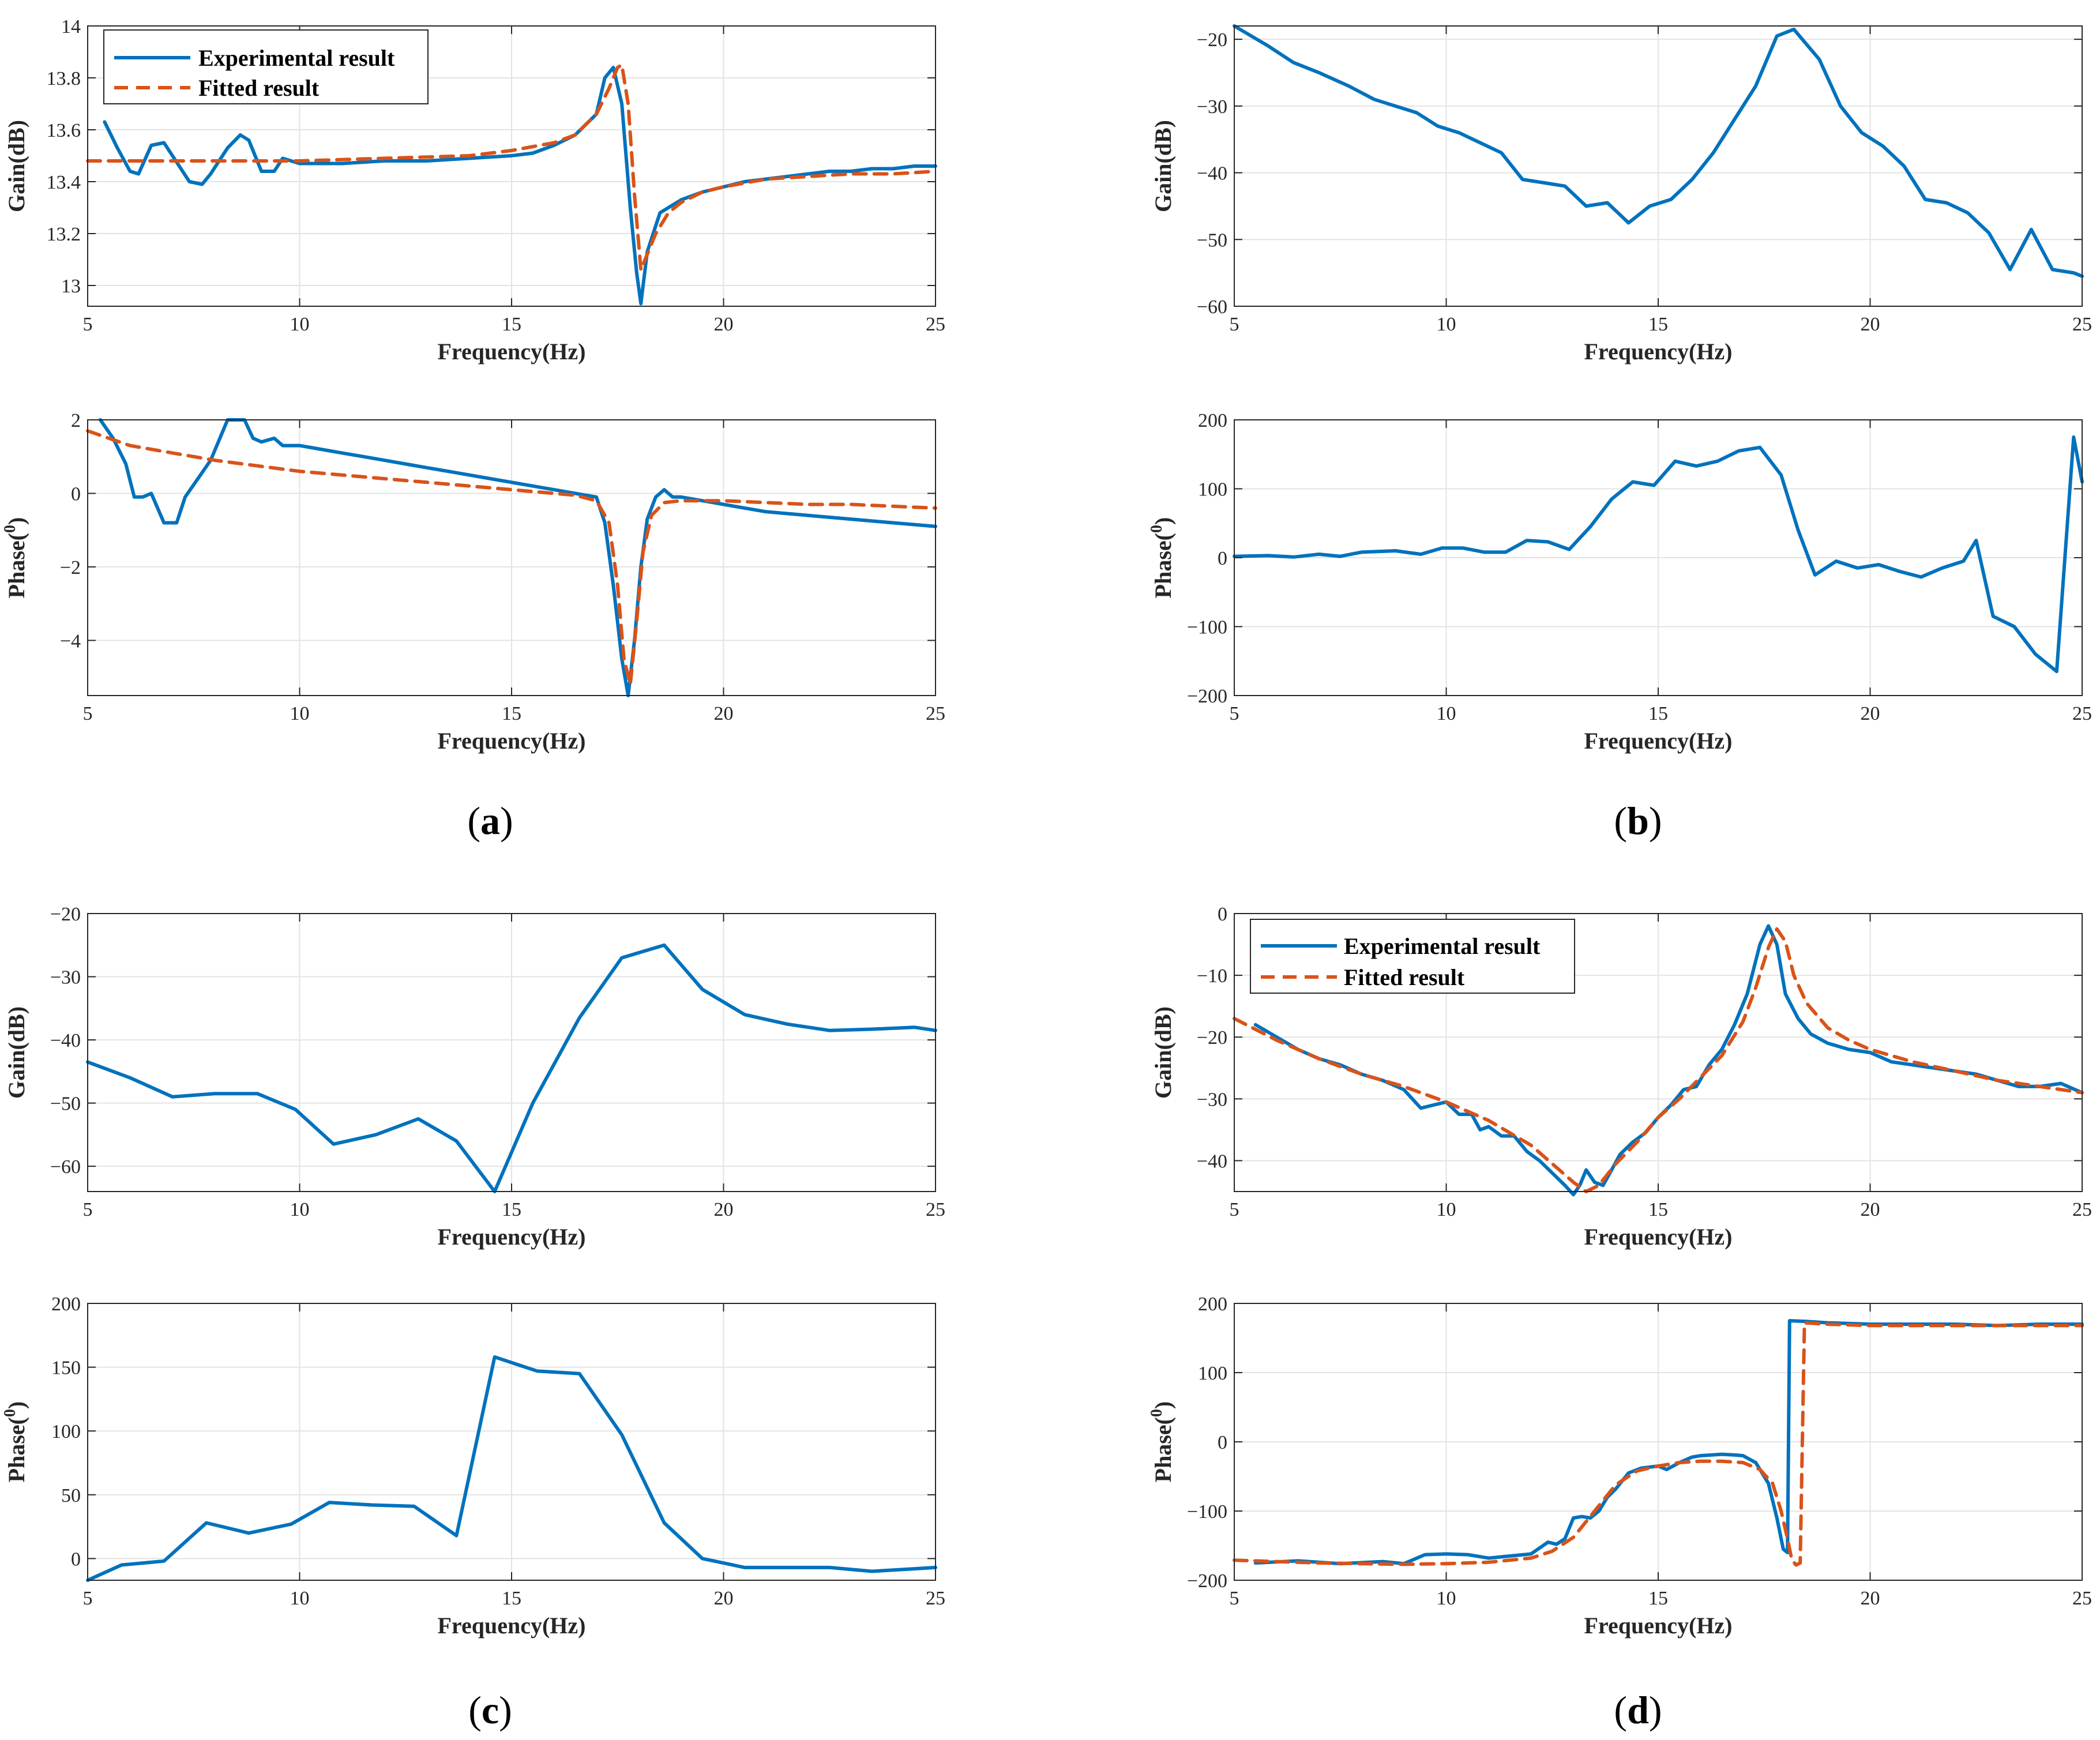 The image size is (2100, 1740). I want to click on y-tick-label: 2, so click(76, 420).